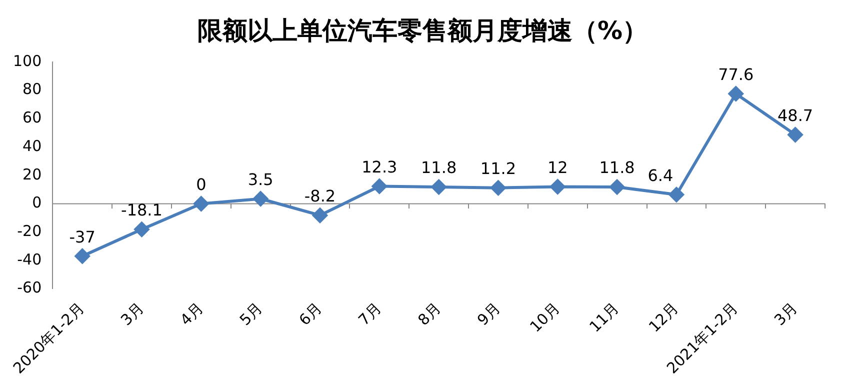 This screenshot has width=845, height=387. Describe the element at coordinates (310, 314) in the screenshot. I see `x-tick-label: 6月` at that location.